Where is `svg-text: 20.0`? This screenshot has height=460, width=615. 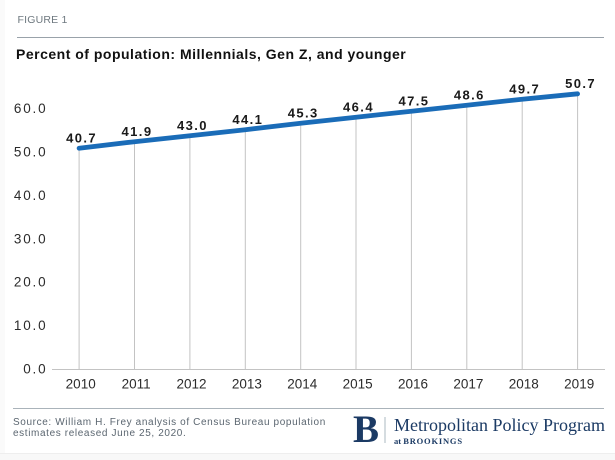
svg-text: 20.0 is located at coordinates (30, 282).